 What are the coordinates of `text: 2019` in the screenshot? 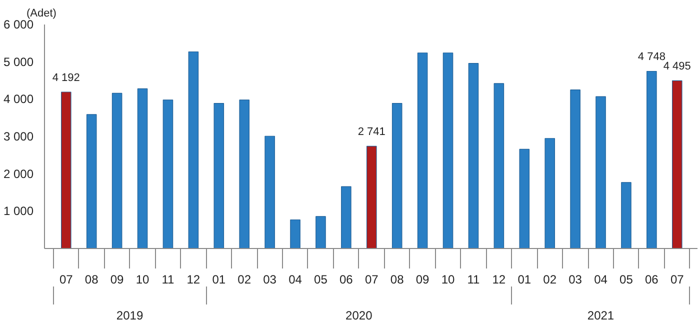 It's located at (130, 315).